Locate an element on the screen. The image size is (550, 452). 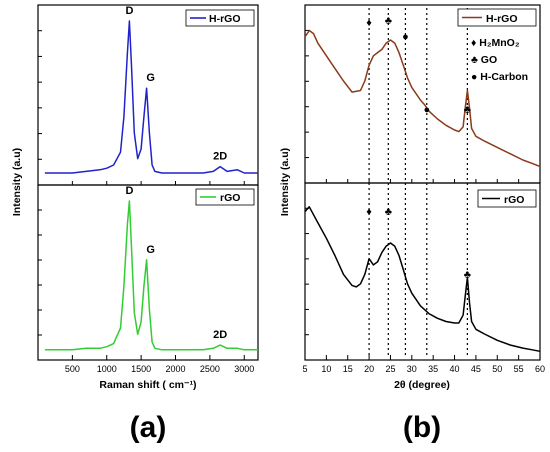
panel-b-bottom-series is located at coordinates (422, 279).